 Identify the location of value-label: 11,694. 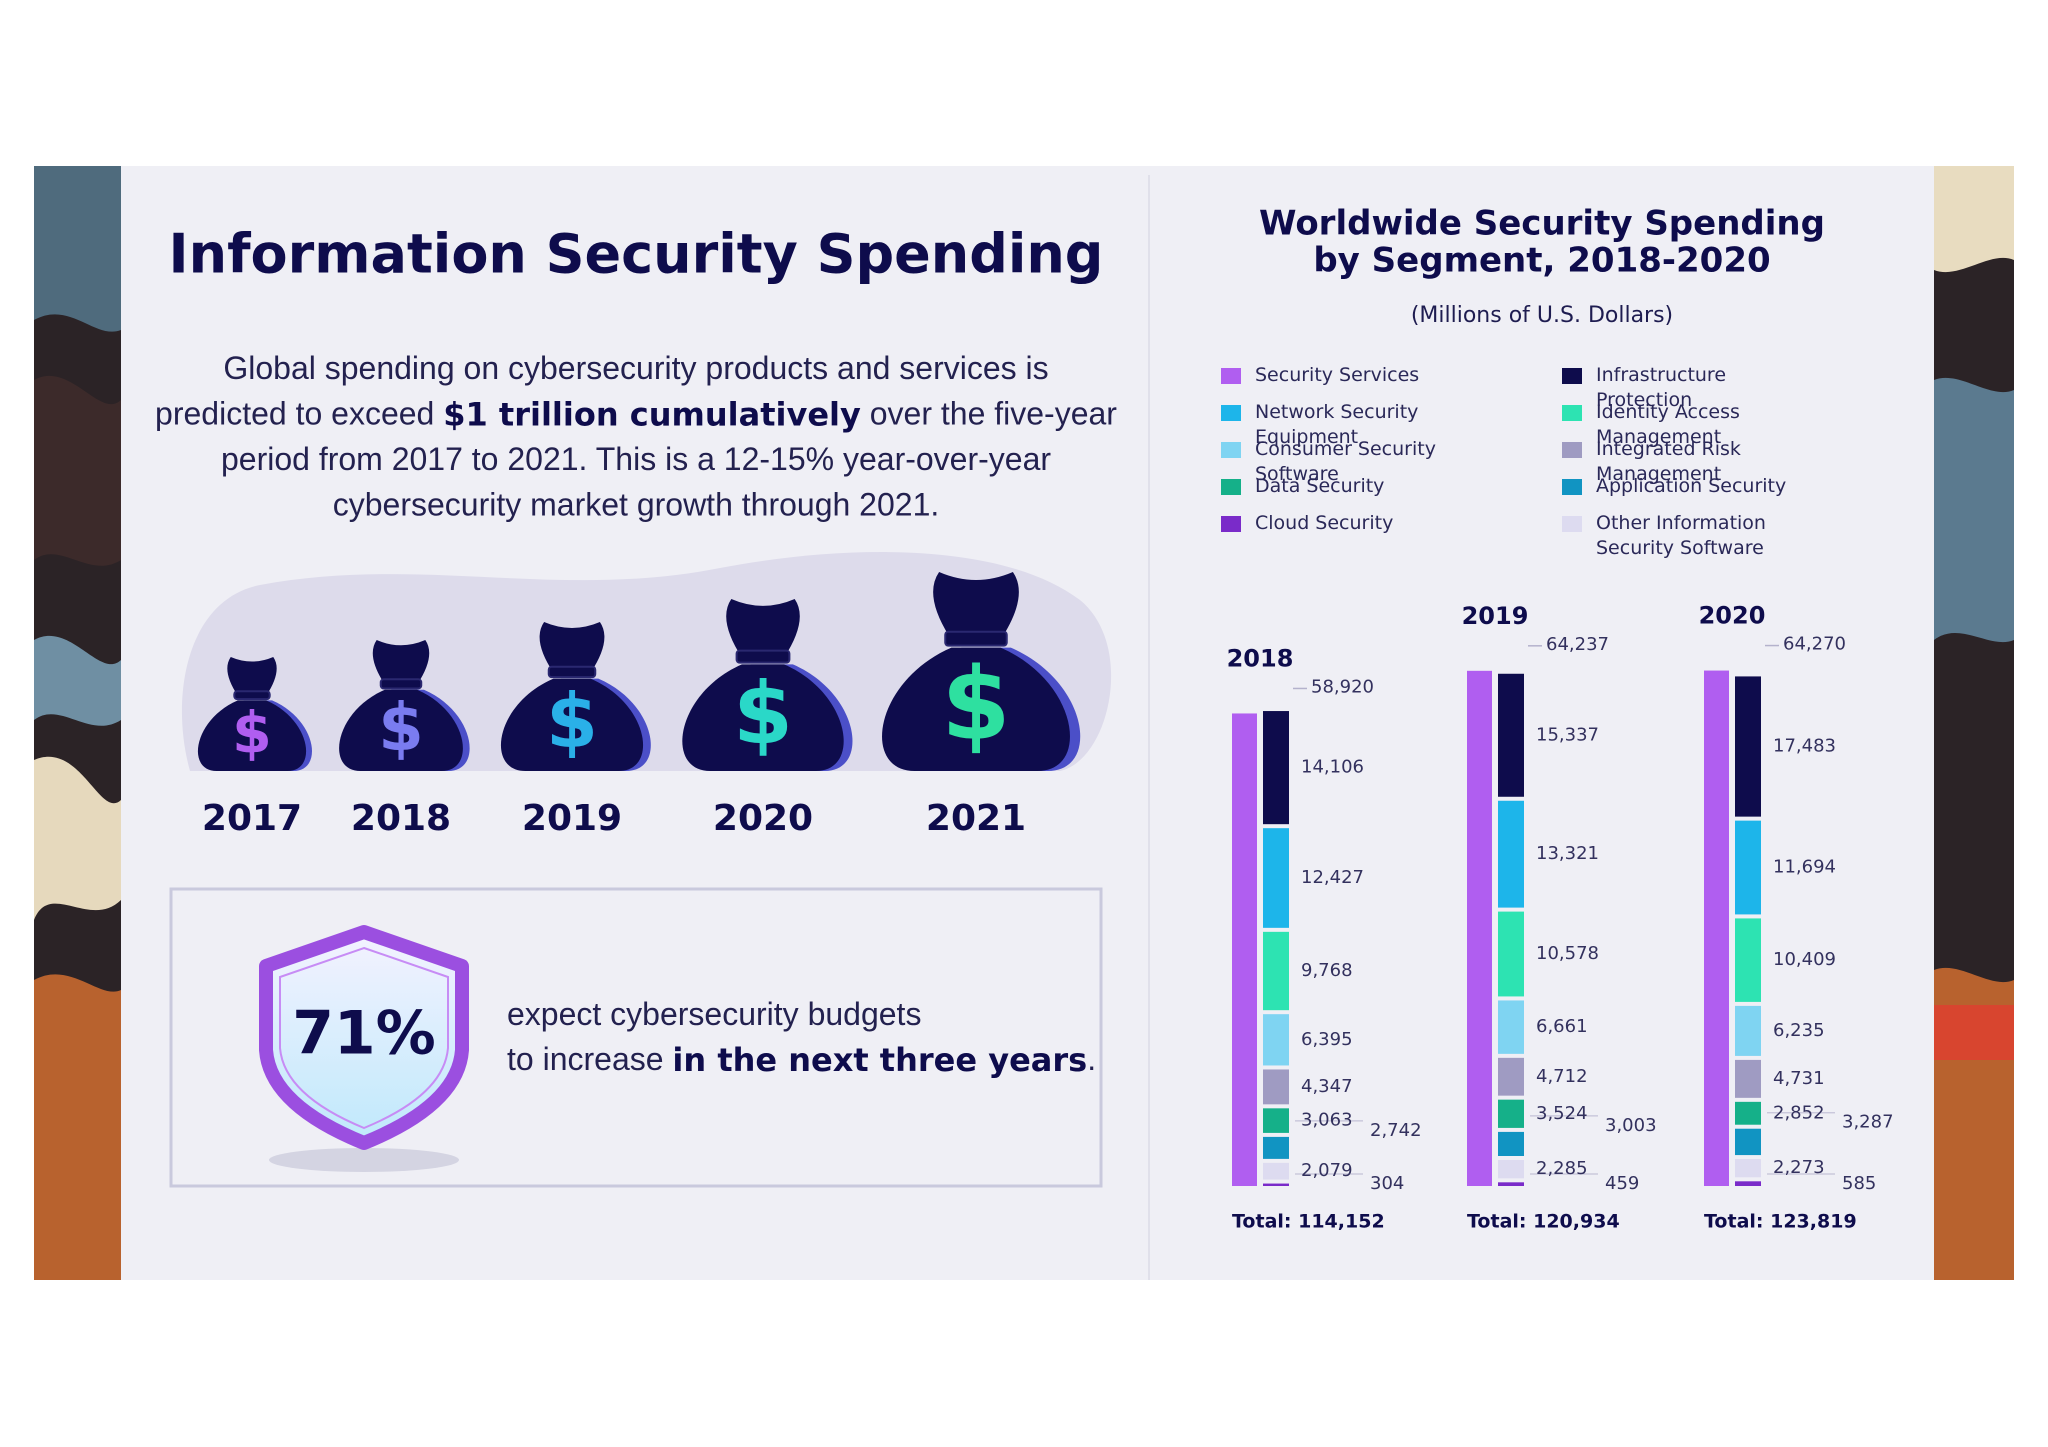
(1804, 867).